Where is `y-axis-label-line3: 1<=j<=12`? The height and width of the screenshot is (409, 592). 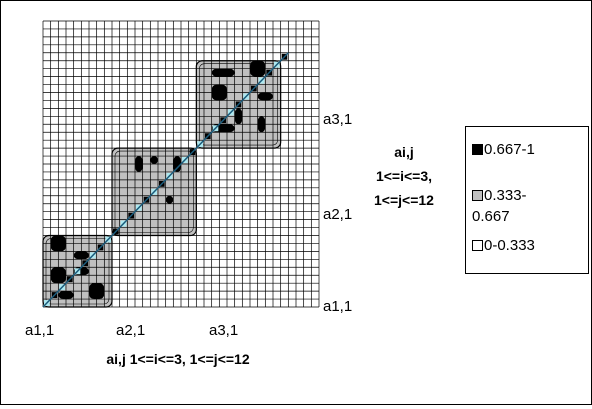
y-axis-label-line3: 1<=j<=12 is located at coordinates (404, 200).